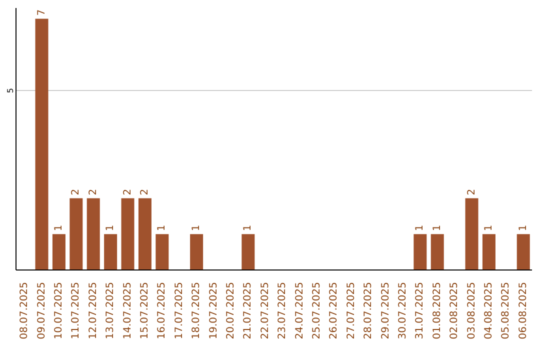 The image size is (540, 340). What do you see at coordinates (386, 311) in the screenshot?
I see `x-tick-label: 29.07.2025` at bounding box center [386, 311].